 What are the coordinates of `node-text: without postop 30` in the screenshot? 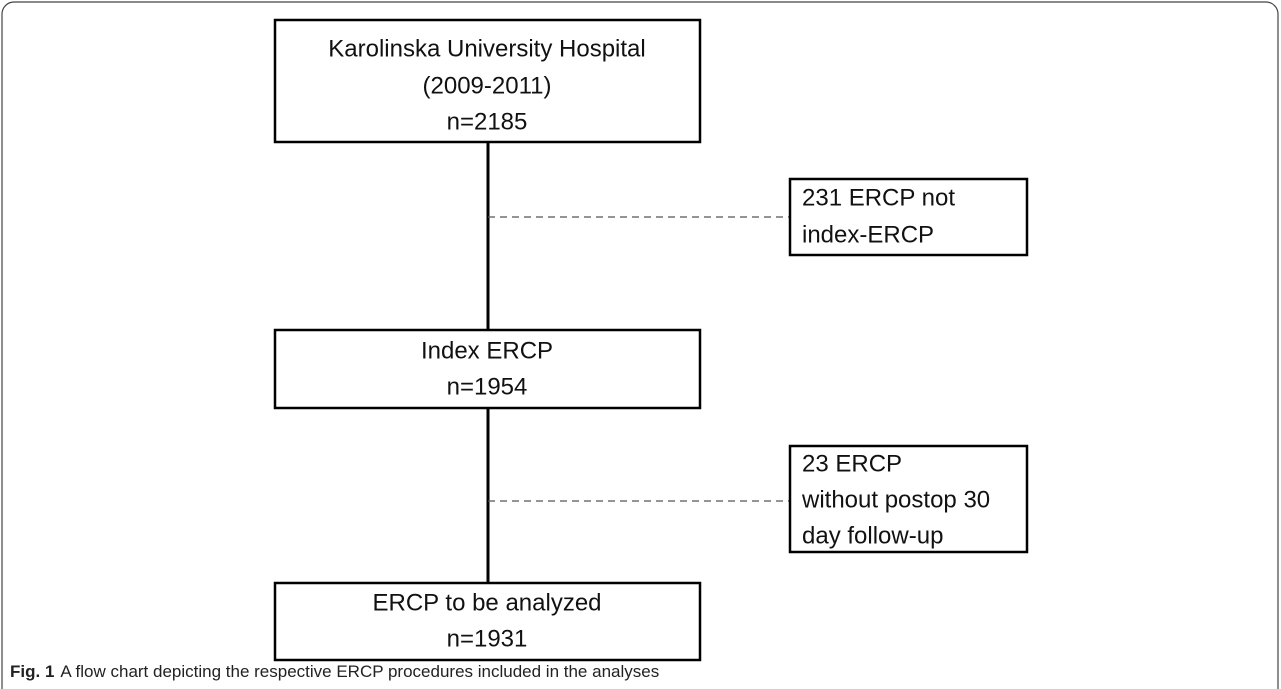 It's located at (895, 499).